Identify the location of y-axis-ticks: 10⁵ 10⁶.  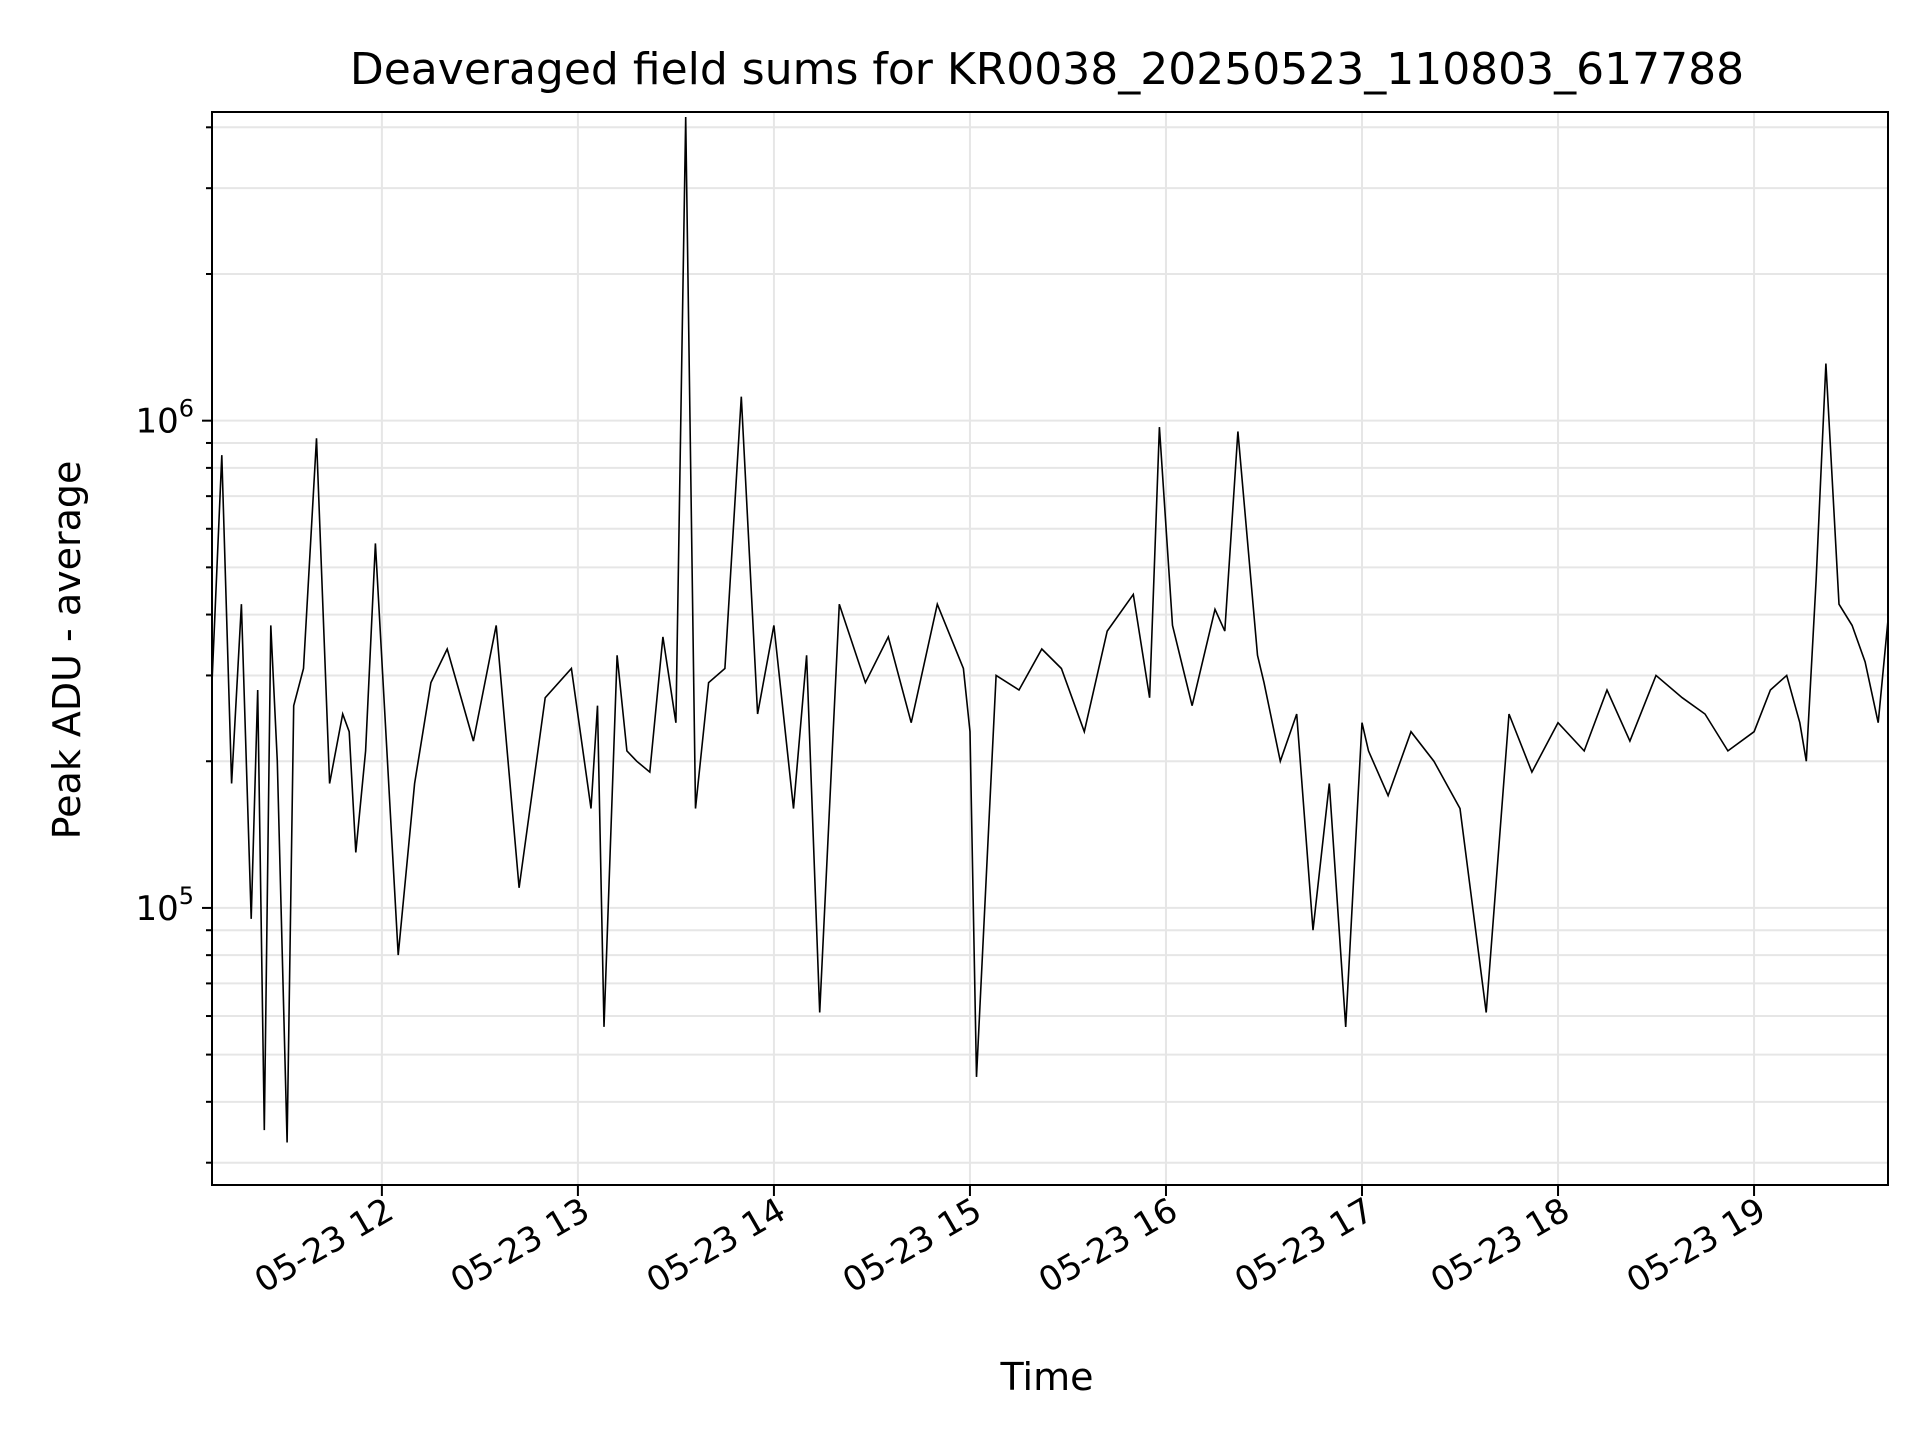
(173, 645).